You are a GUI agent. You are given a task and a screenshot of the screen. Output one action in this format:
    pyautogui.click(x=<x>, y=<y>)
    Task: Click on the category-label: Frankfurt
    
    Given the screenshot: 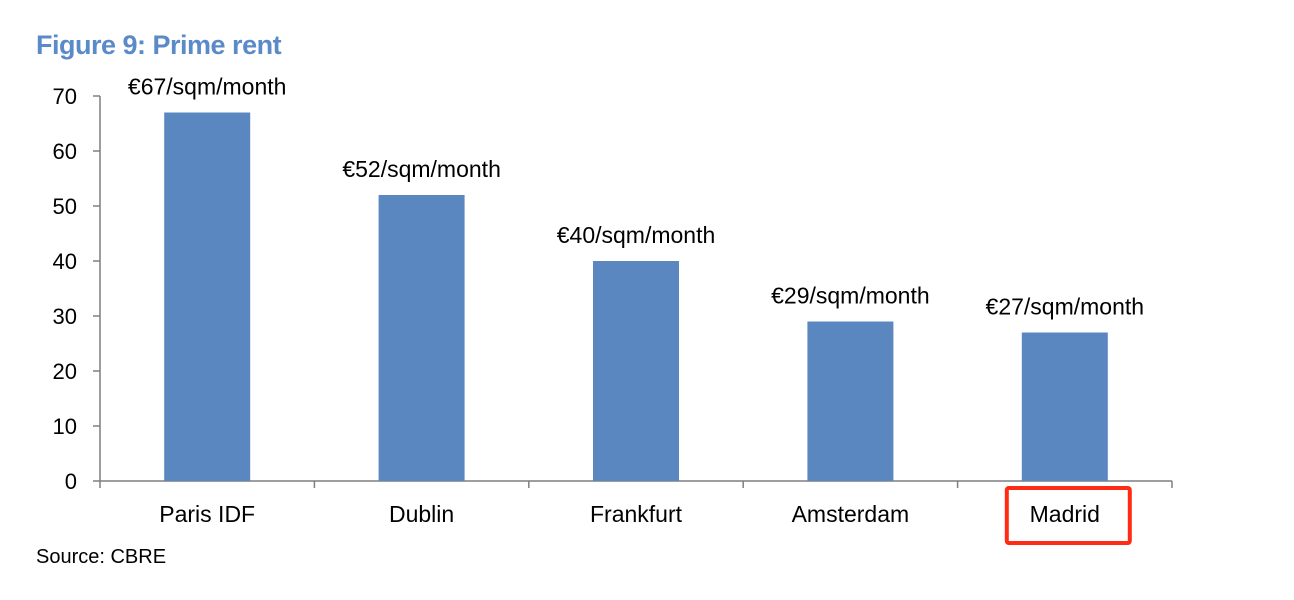 What is the action you would take?
    pyautogui.click(x=636, y=514)
    